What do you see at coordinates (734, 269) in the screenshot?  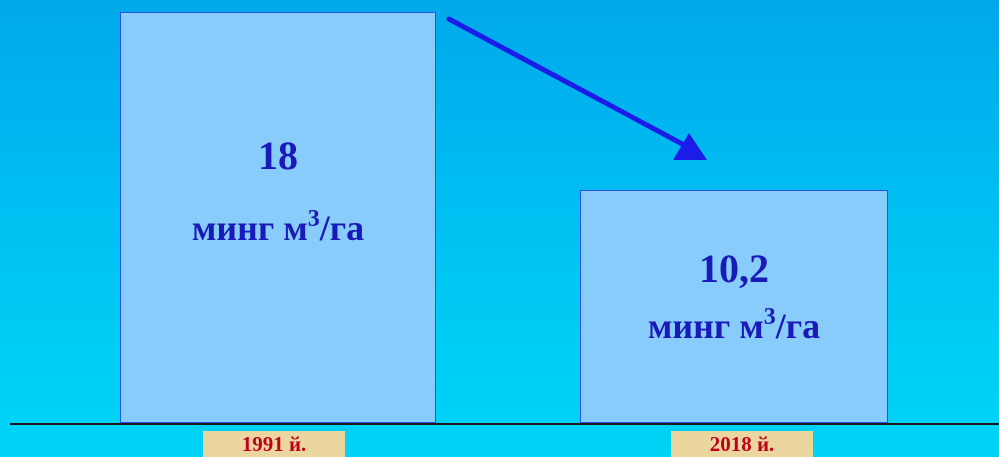 I see `bar-2018-value: 10,2` at bounding box center [734, 269].